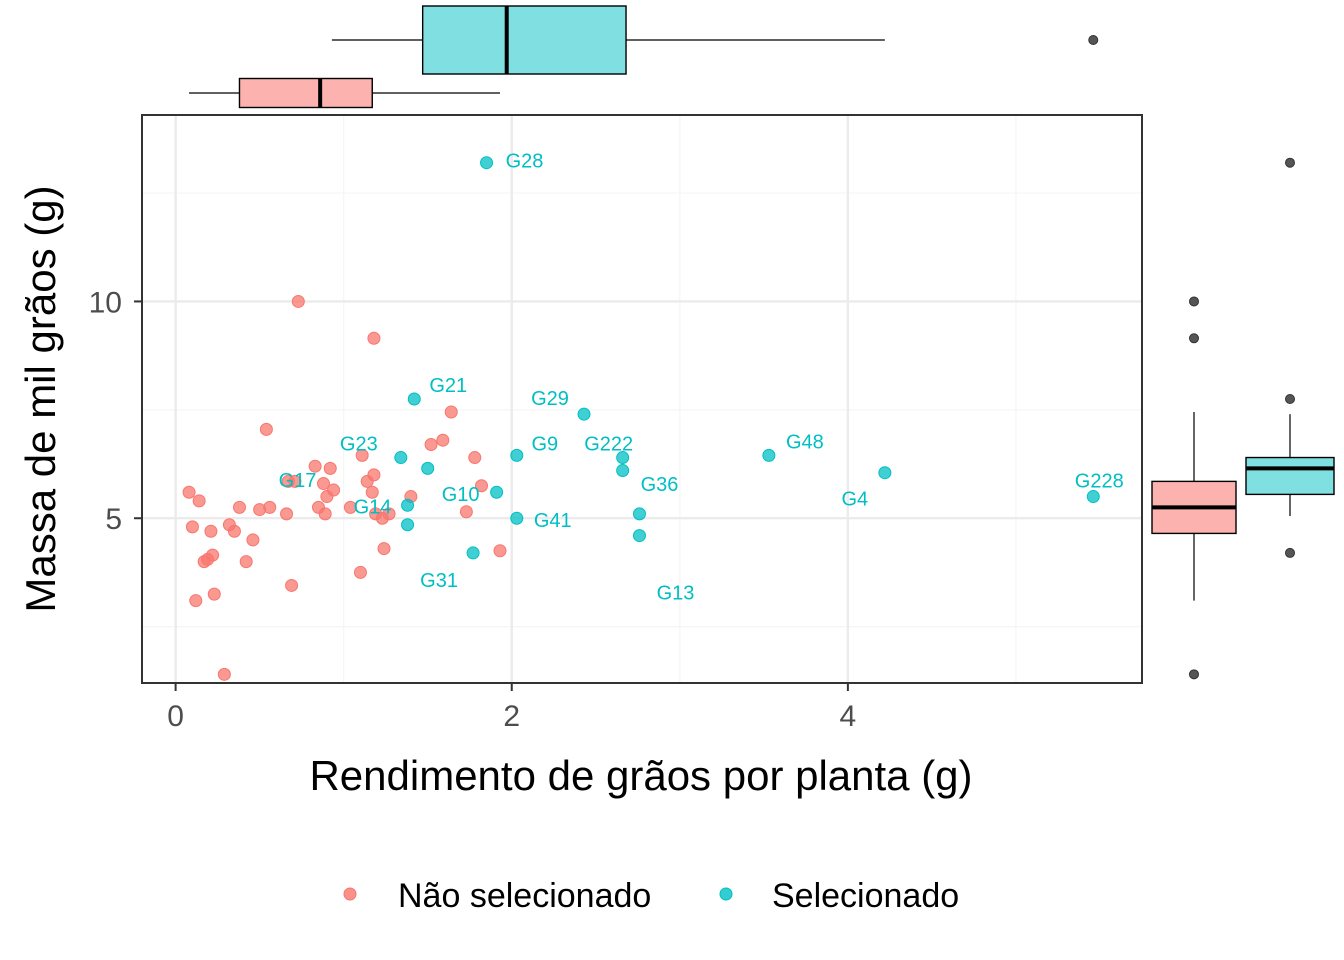  Describe the element at coordinates (1243, 418) in the screenshot. I see `y-marginal-boxplots` at that location.